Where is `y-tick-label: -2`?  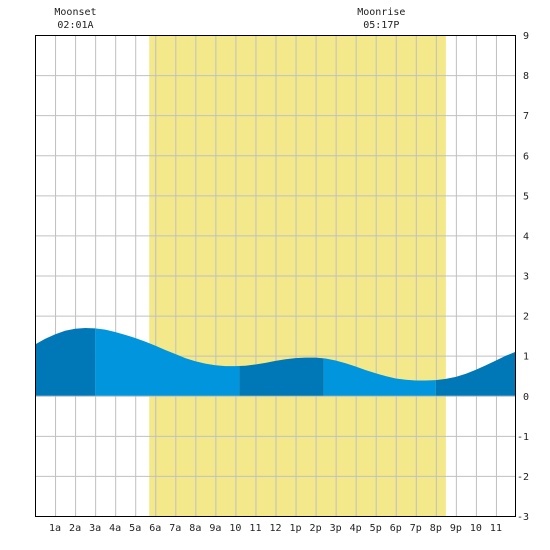
y-tick-label: -2 is located at coordinates (523, 477).